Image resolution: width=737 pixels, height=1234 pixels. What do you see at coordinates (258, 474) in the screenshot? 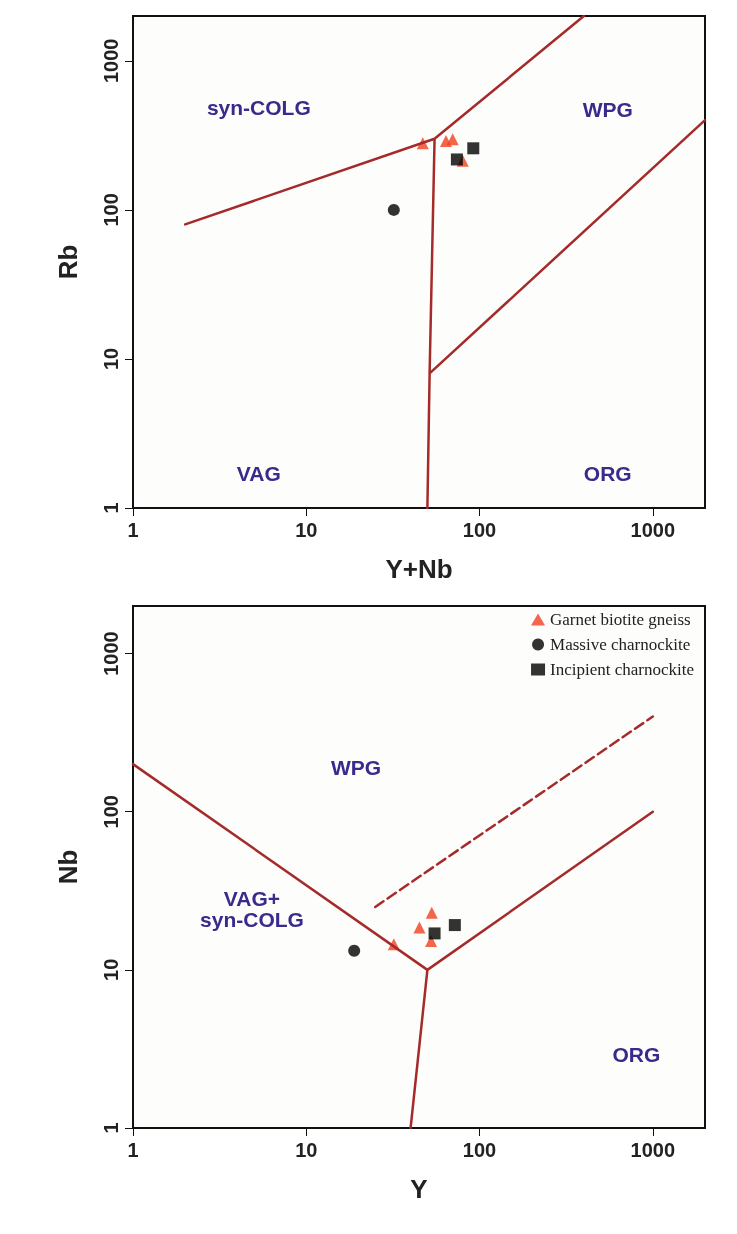
I see `annotation: VAG` at bounding box center [258, 474].